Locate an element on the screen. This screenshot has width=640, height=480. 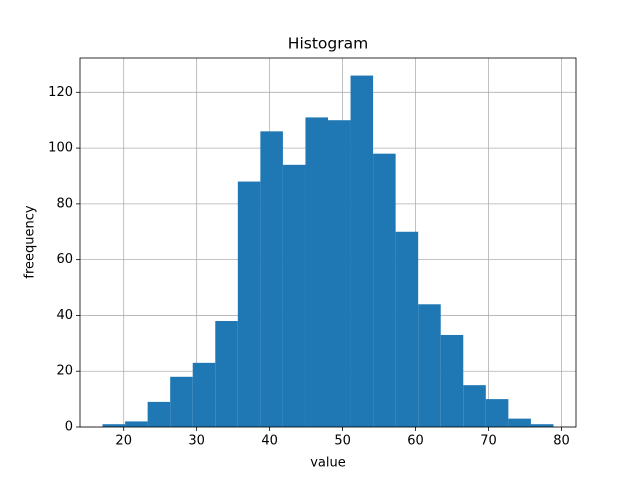
y-tick-label: 80 is located at coordinates (64, 203).